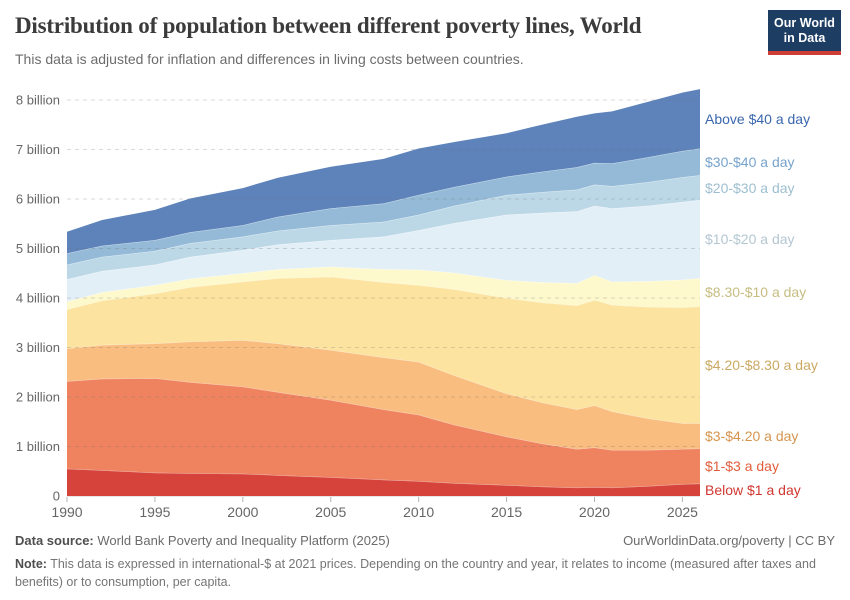 Image resolution: width=850 pixels, height=600 pixels. I want to click on x-tick-label: 2000, so click(242, 512).